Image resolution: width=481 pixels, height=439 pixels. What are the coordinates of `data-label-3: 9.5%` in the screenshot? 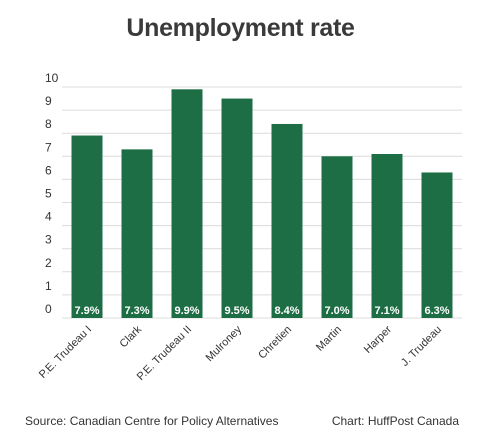 It's located at (236, 311).